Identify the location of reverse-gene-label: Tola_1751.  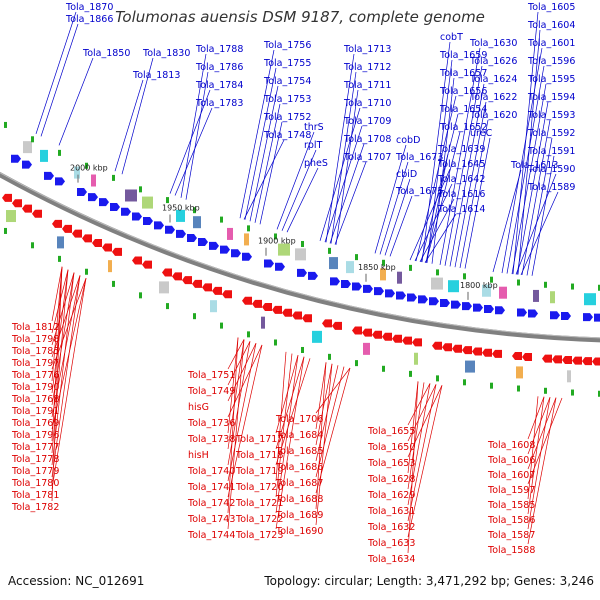
(211, 375).